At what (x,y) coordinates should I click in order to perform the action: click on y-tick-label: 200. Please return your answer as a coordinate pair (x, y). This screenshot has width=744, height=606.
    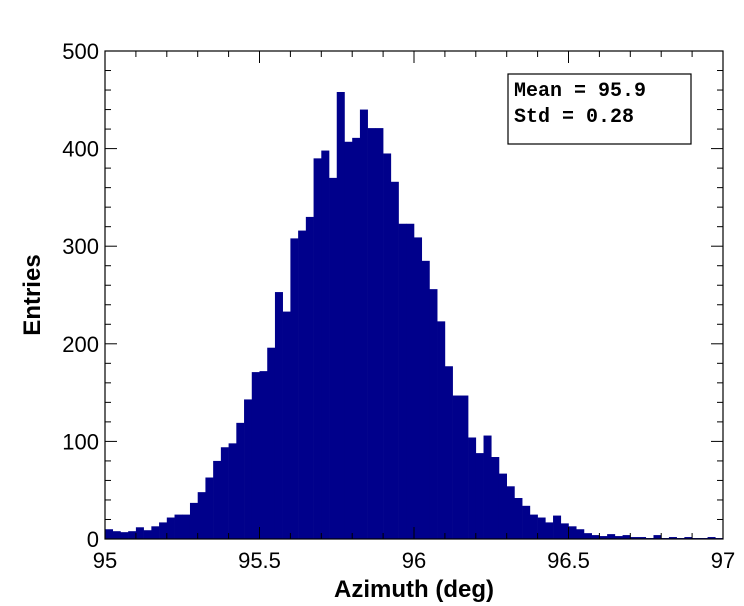
    Looking at the image, I should click on (80, 344).